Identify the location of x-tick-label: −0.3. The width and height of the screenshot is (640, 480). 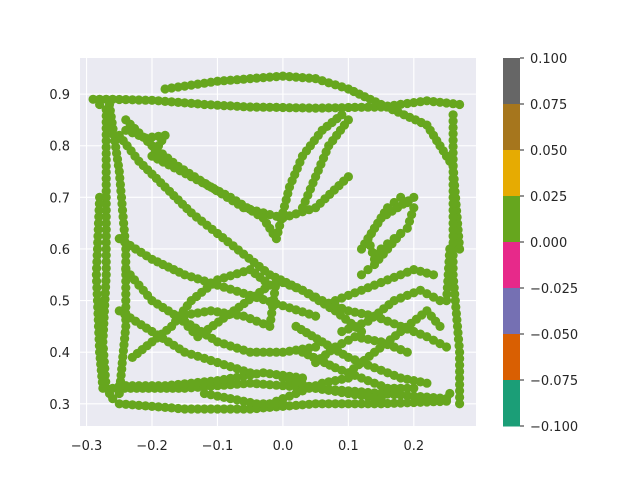
(87, 446).